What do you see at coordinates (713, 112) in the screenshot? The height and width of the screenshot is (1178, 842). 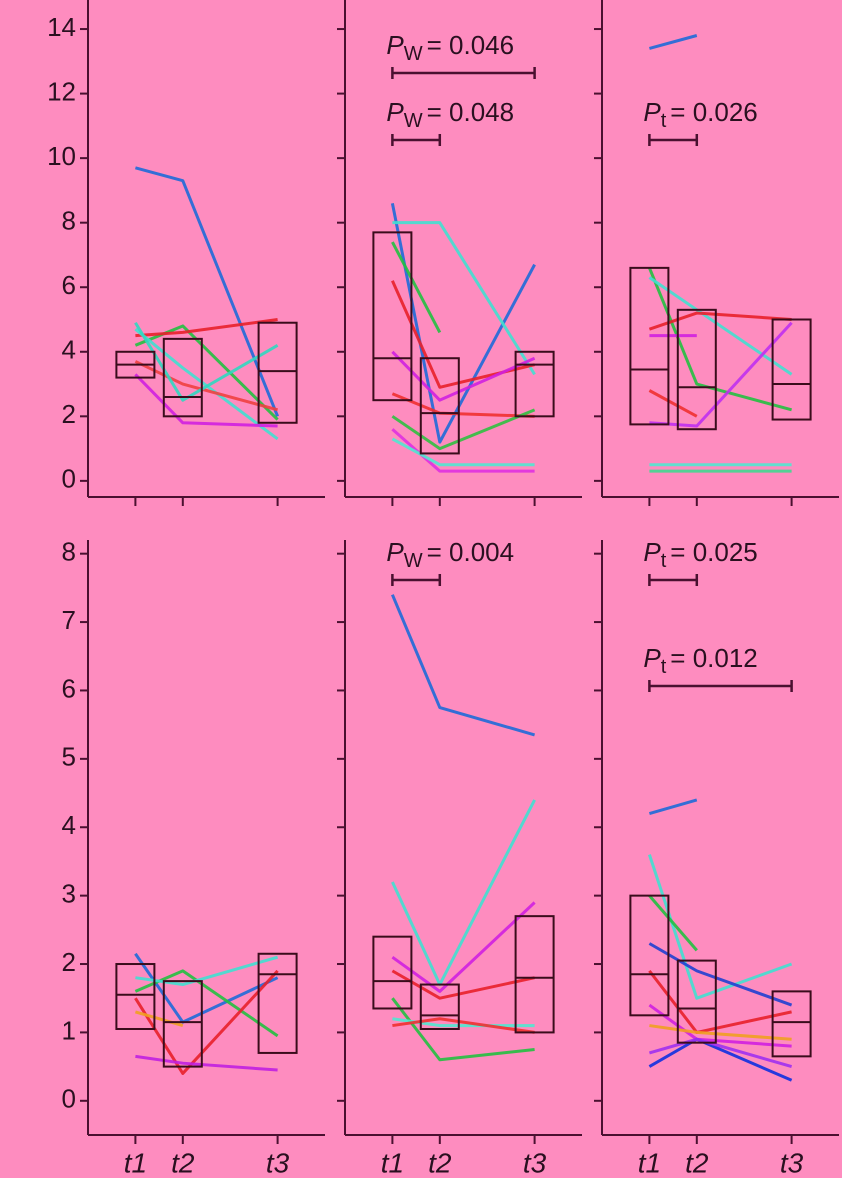 I see `p-text: = 0.026` at bounding box center [713, 112].